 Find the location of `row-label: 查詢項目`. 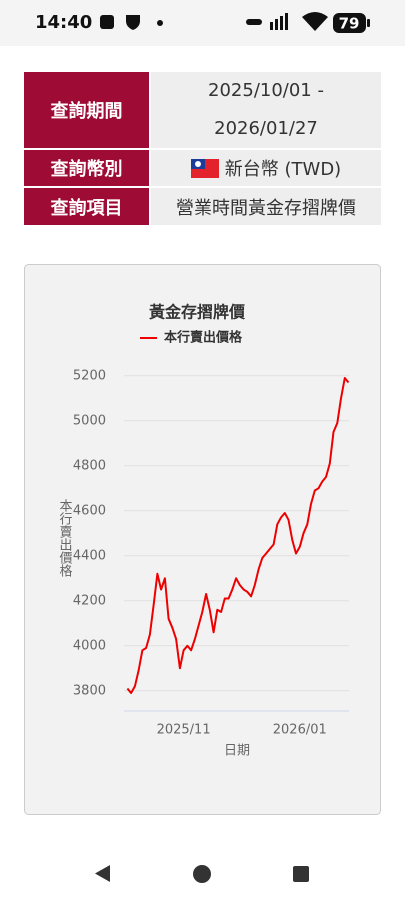

row-label: 查詢項目 is located at coordinates (86, 206).